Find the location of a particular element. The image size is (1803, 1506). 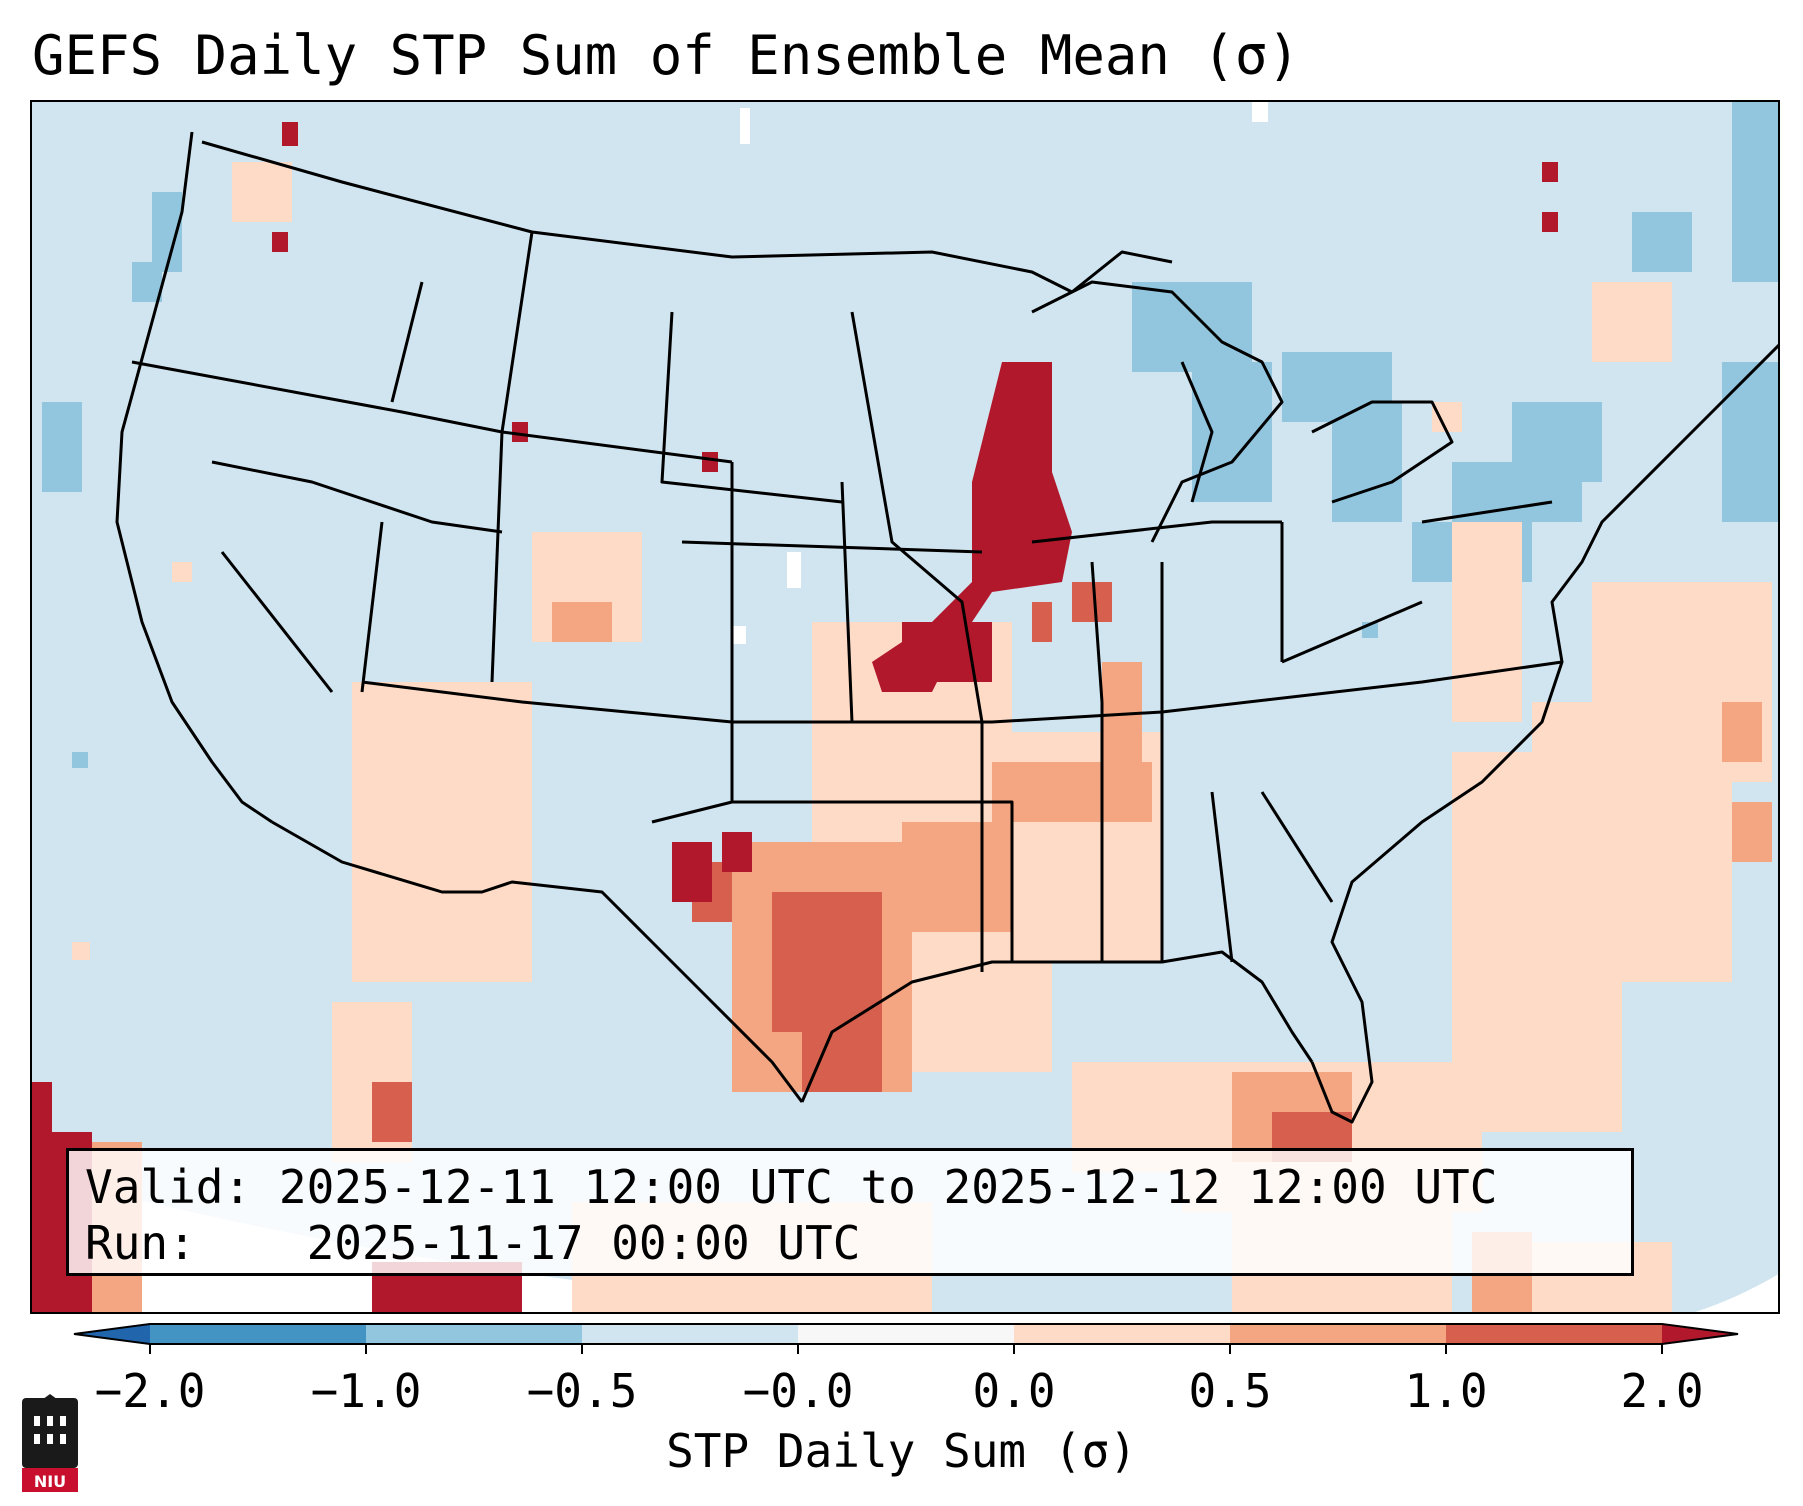

run-row: Run: 2025-11-17 00:00 UTC is located at coordinates (850, 1243).